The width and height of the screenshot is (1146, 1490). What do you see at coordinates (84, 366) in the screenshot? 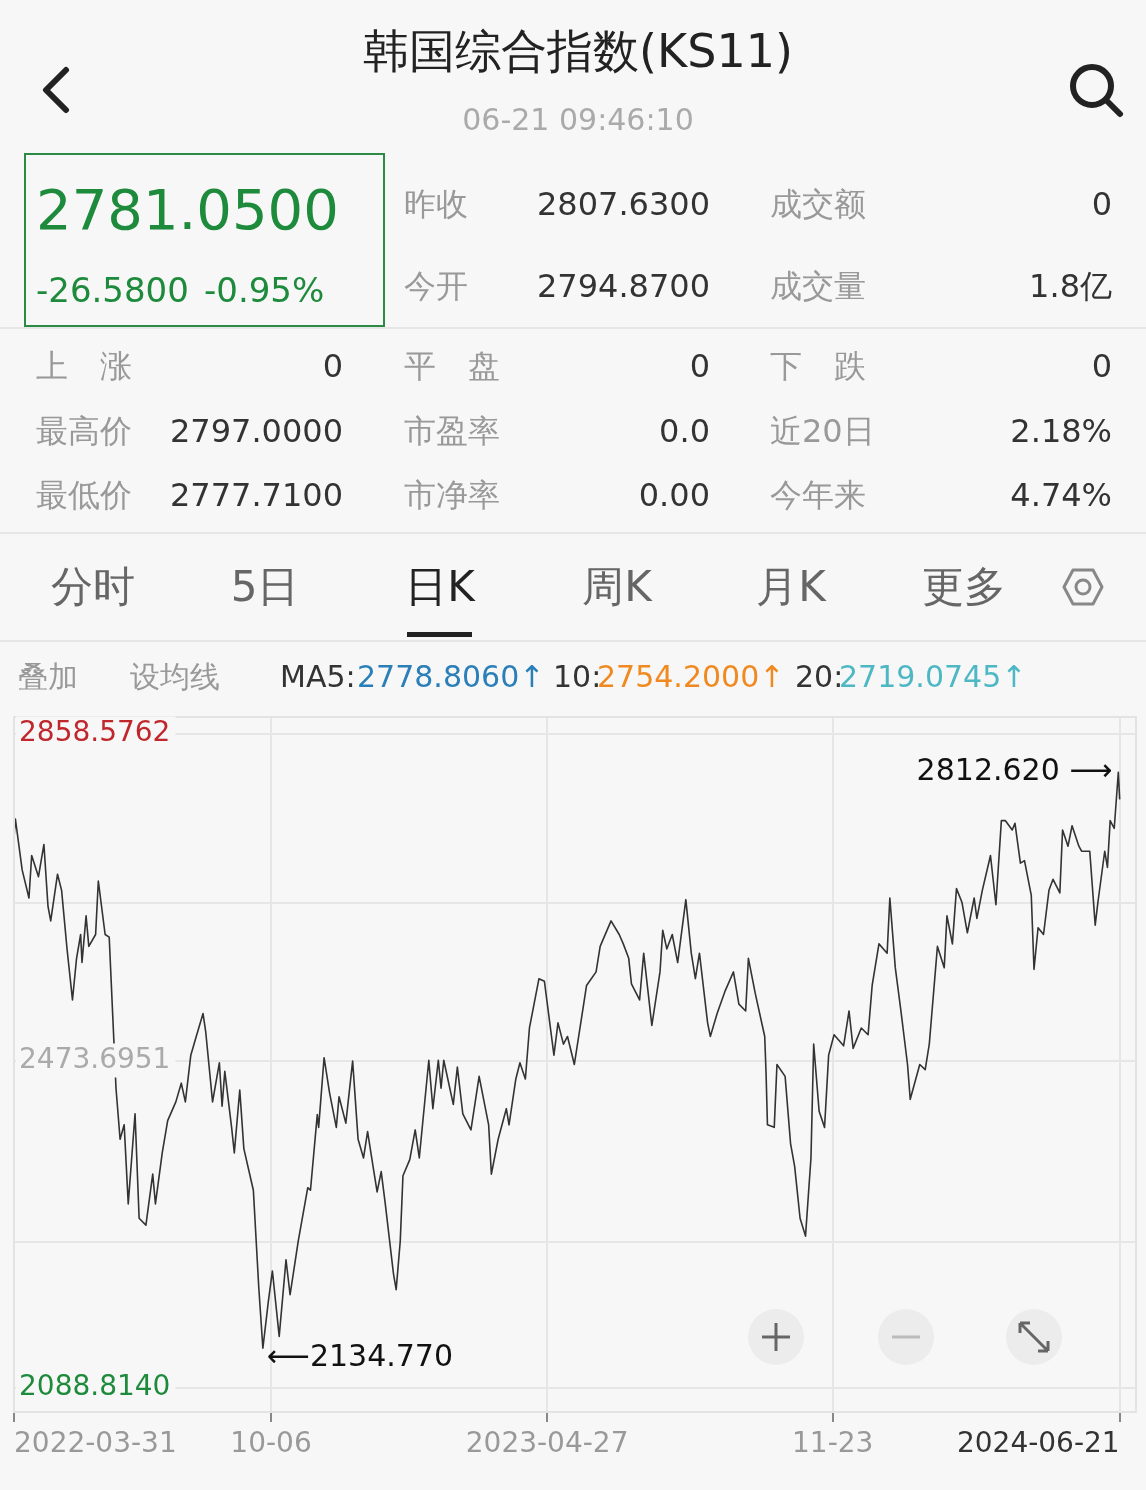
I see `text: 上 涨` at bounding box center [84, 366].